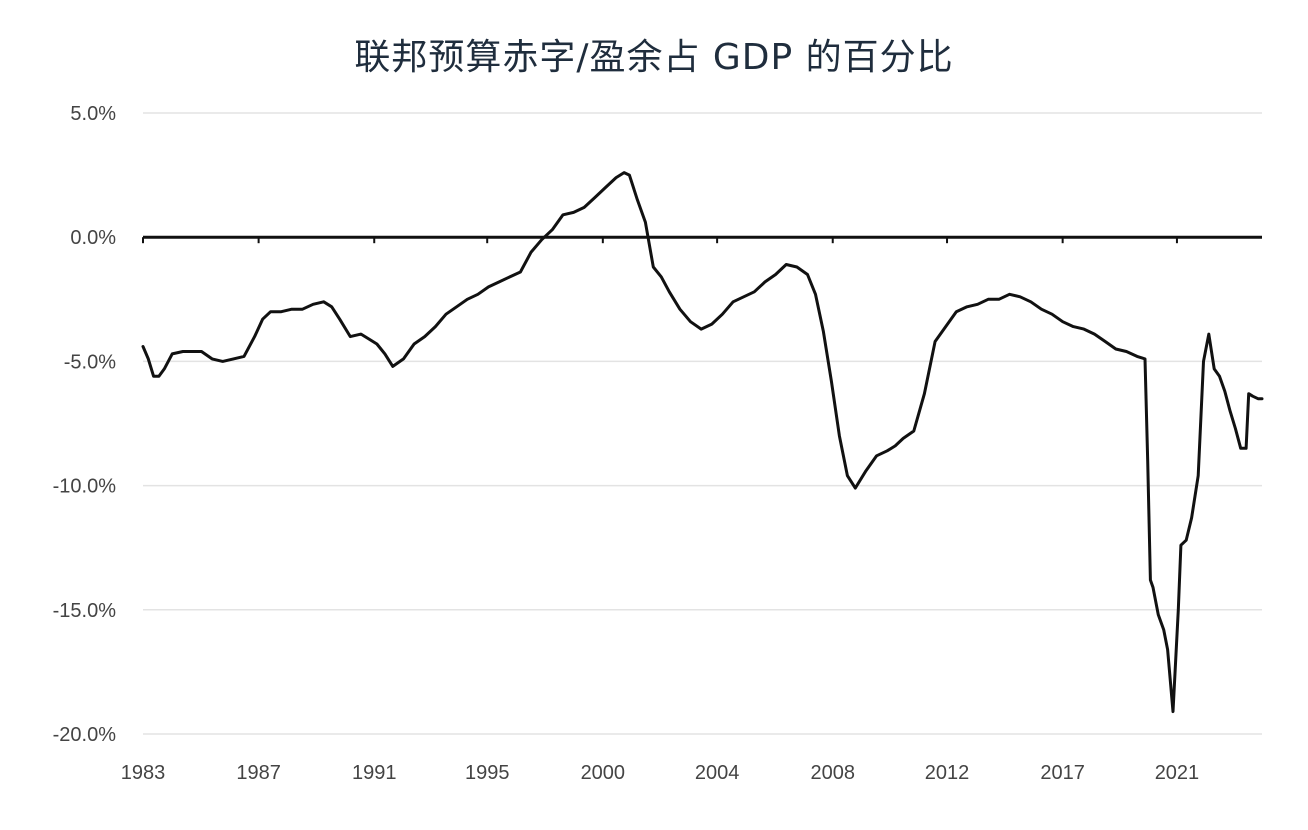  I want to click on x-tick-label: 1987, so click(258, 773).